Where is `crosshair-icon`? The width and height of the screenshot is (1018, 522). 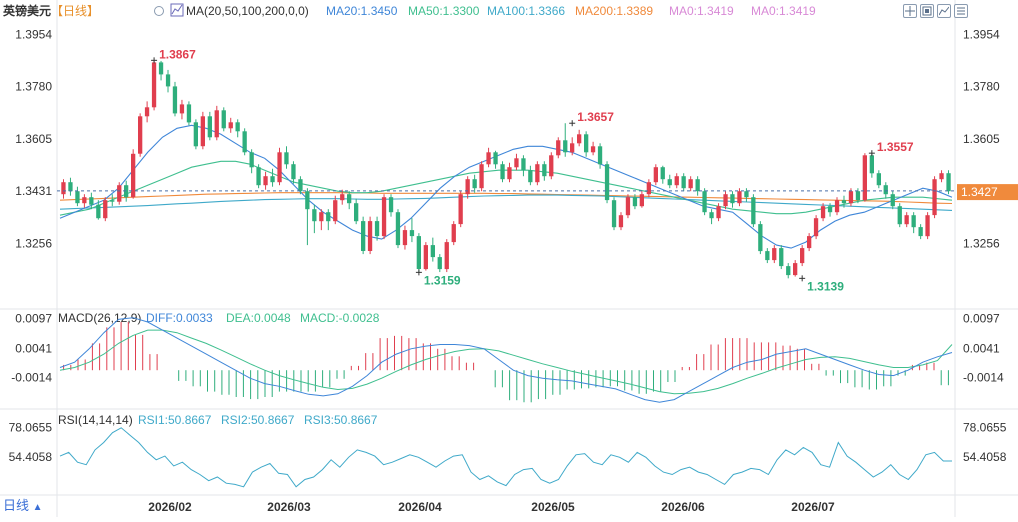 crosshair-icon is located at coordinates (910, 11).